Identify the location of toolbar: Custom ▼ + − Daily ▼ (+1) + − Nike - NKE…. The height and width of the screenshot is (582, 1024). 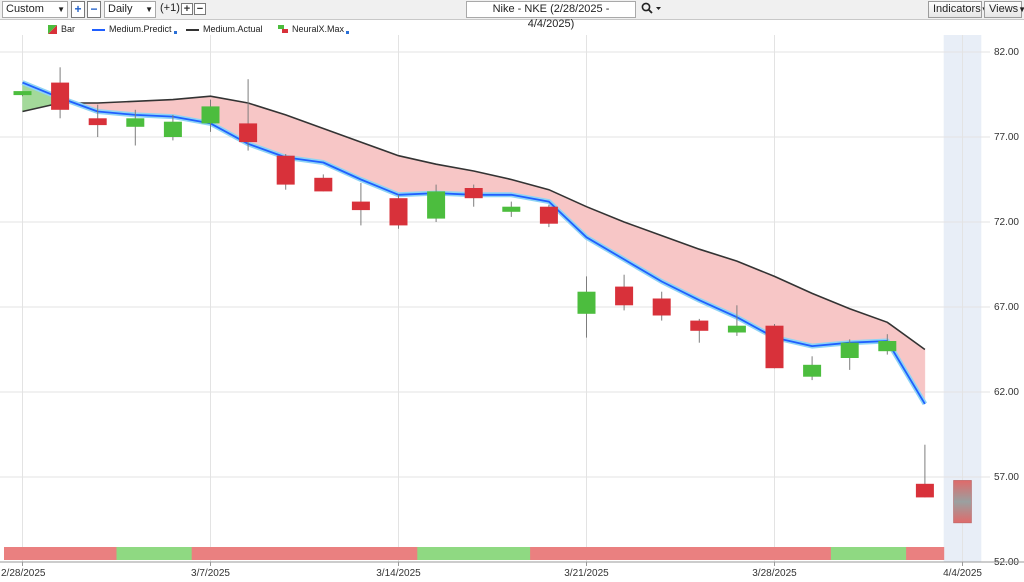
(512, 15).